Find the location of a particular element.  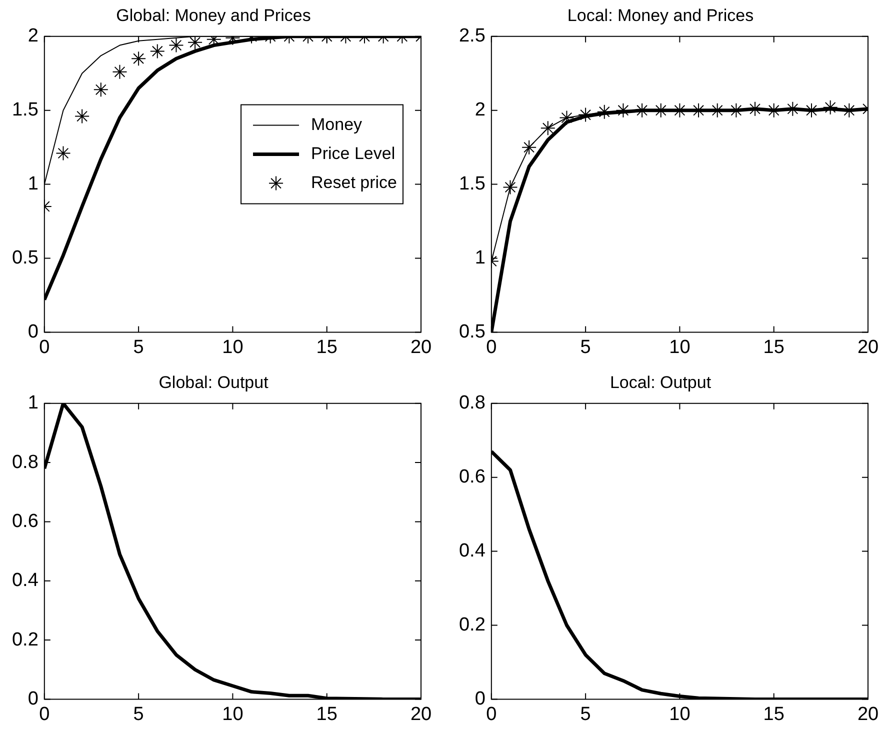

legend-label: Reset price is located at coordinates (354, 182).